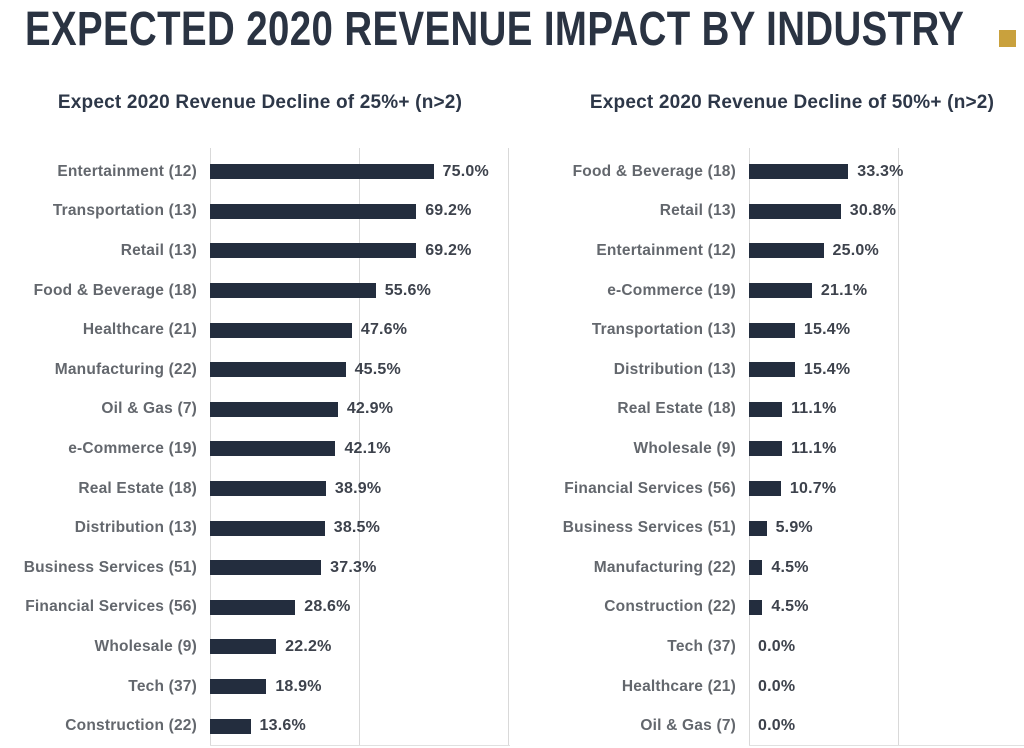  What do you see at coordinates (353, 567) in the screenshot?
I see `value-label: 37.3%` at bounding box center [353, 567].